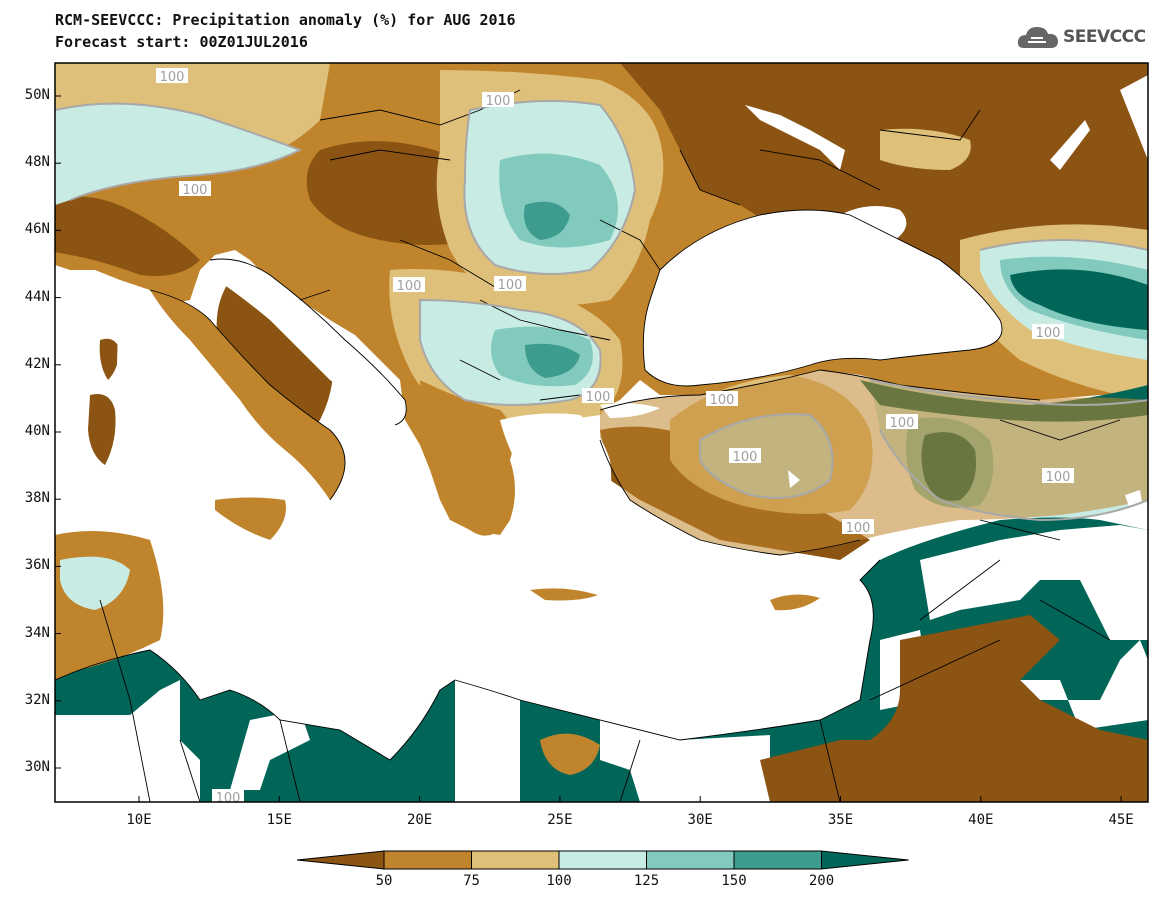  What do you see at coordinates (1121, 820) in the screenshot?
I see `longitude-label: 45E` at bounding box center [1121, 820].